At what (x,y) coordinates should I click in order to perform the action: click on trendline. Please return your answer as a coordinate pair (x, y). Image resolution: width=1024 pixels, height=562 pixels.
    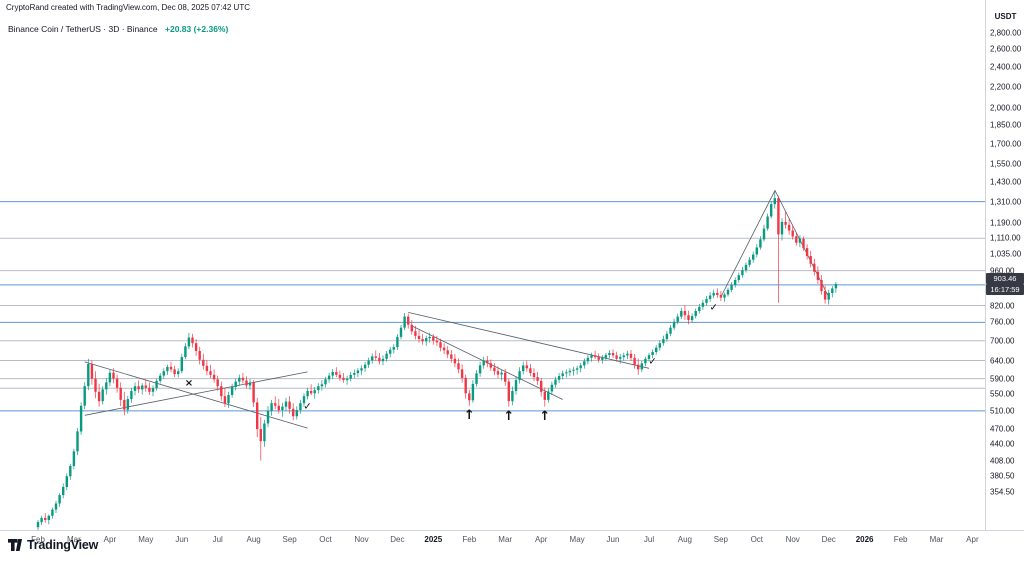
    Looking at the image, I should click on (529, 340).